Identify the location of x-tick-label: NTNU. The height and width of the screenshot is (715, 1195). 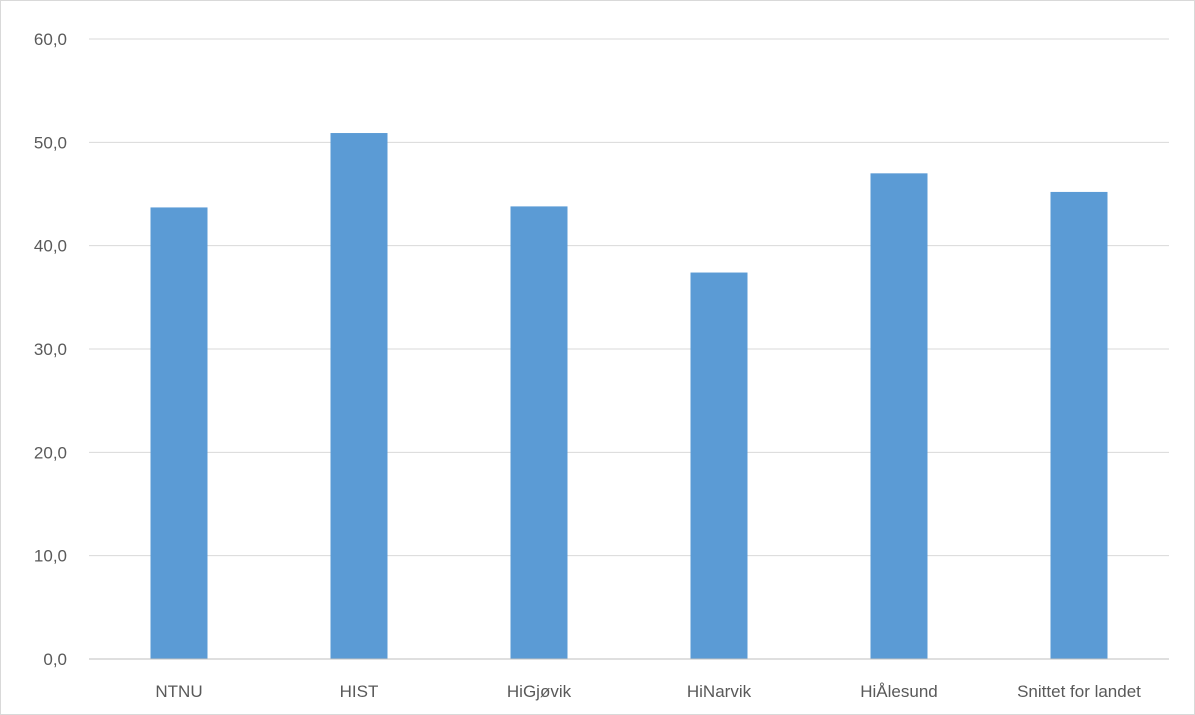
(178, 691).